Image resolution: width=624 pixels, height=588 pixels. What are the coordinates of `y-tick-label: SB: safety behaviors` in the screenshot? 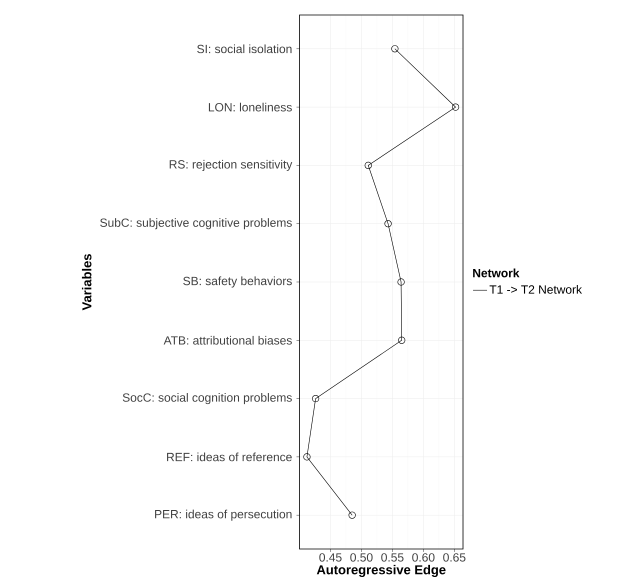 It's located at (237, 282).